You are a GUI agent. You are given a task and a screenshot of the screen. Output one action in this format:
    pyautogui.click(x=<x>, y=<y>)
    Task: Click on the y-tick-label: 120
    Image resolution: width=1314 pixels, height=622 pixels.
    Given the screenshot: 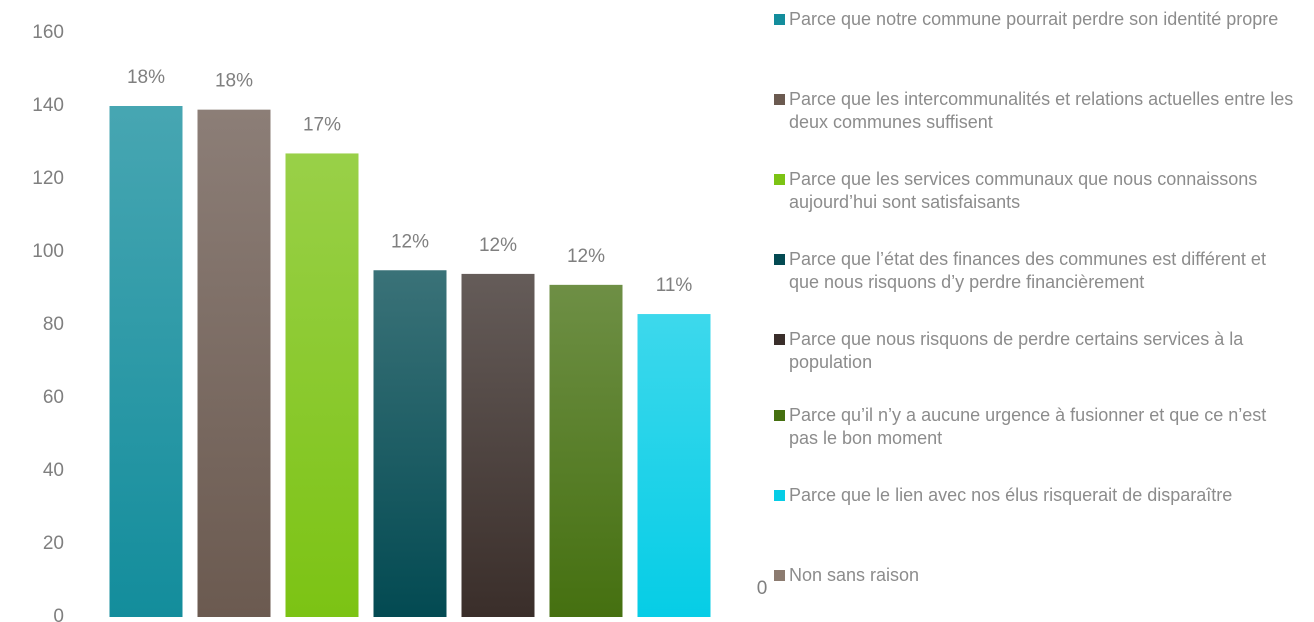 What is the action you would take?
    pyautogui.click(x=48, y=178)
    